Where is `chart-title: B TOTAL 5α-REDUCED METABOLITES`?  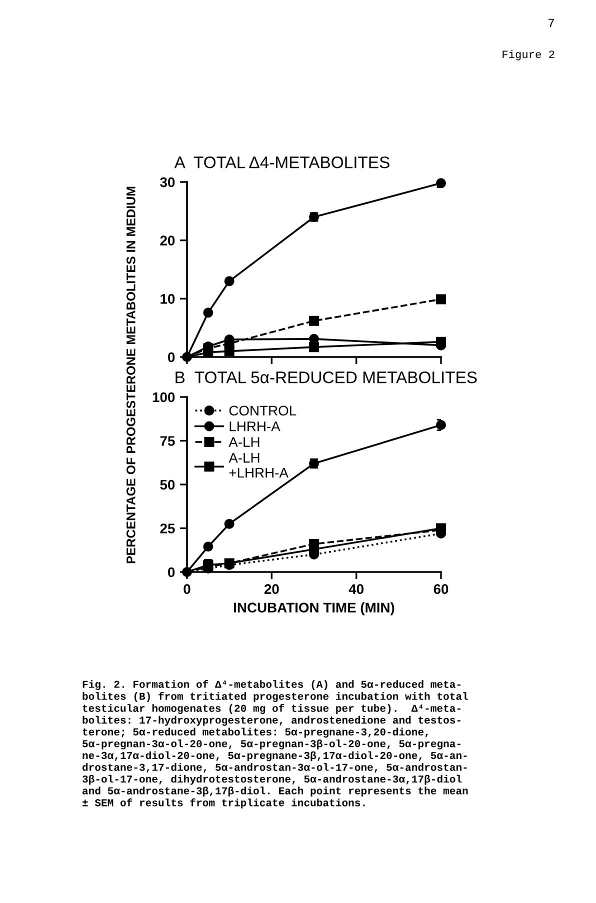
chart-title: B TOTAL 5α-REDUCED METABOLITES is located at coordinates (326, 377).